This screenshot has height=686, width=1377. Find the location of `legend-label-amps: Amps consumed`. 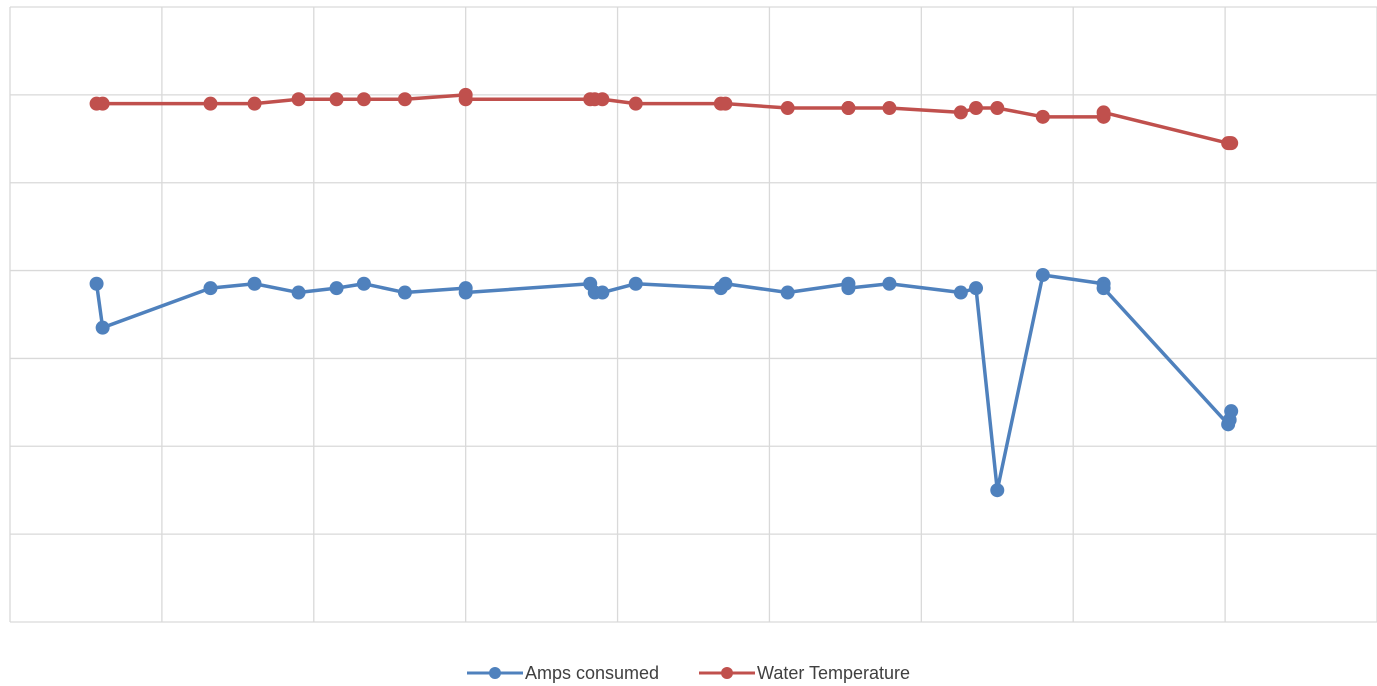

legend-label-amps: Amps consumed is located at coordinates (591, 672).